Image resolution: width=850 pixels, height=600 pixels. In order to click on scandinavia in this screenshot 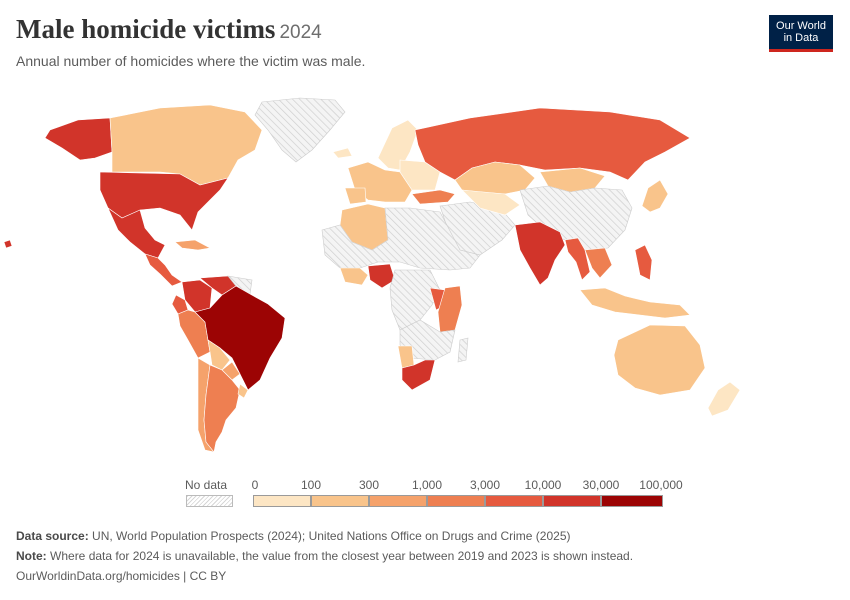, I will do `click(398, 145)`.